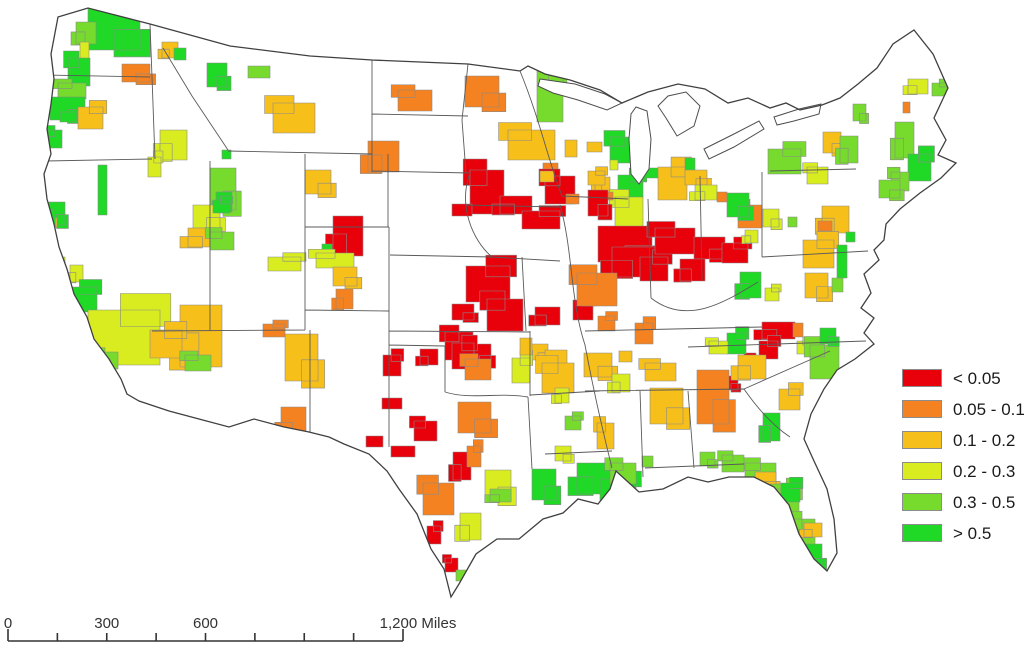 The image size is (1024, 648). I want to click on legend-swatch-d, so click(922, 533).